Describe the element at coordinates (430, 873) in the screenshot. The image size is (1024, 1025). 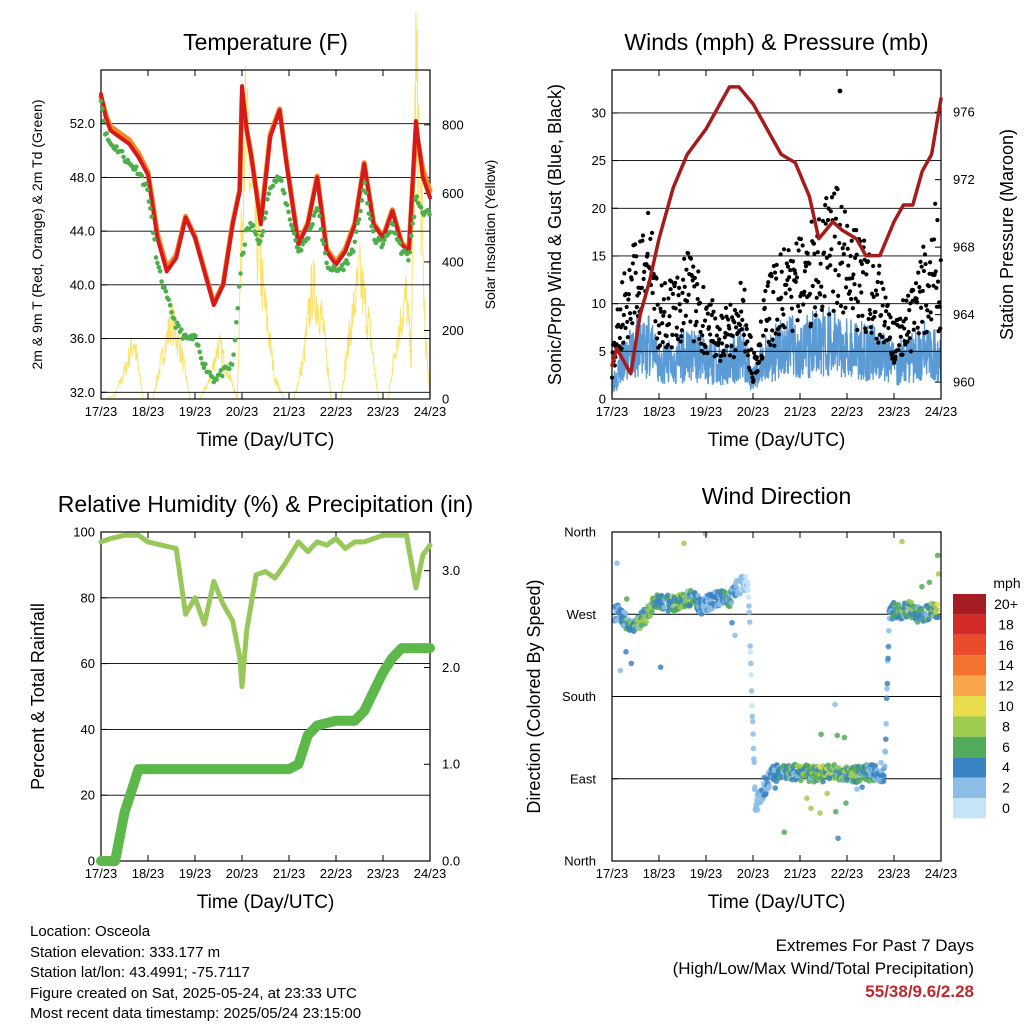
I see `x-tick-label: 24/23` at that location.